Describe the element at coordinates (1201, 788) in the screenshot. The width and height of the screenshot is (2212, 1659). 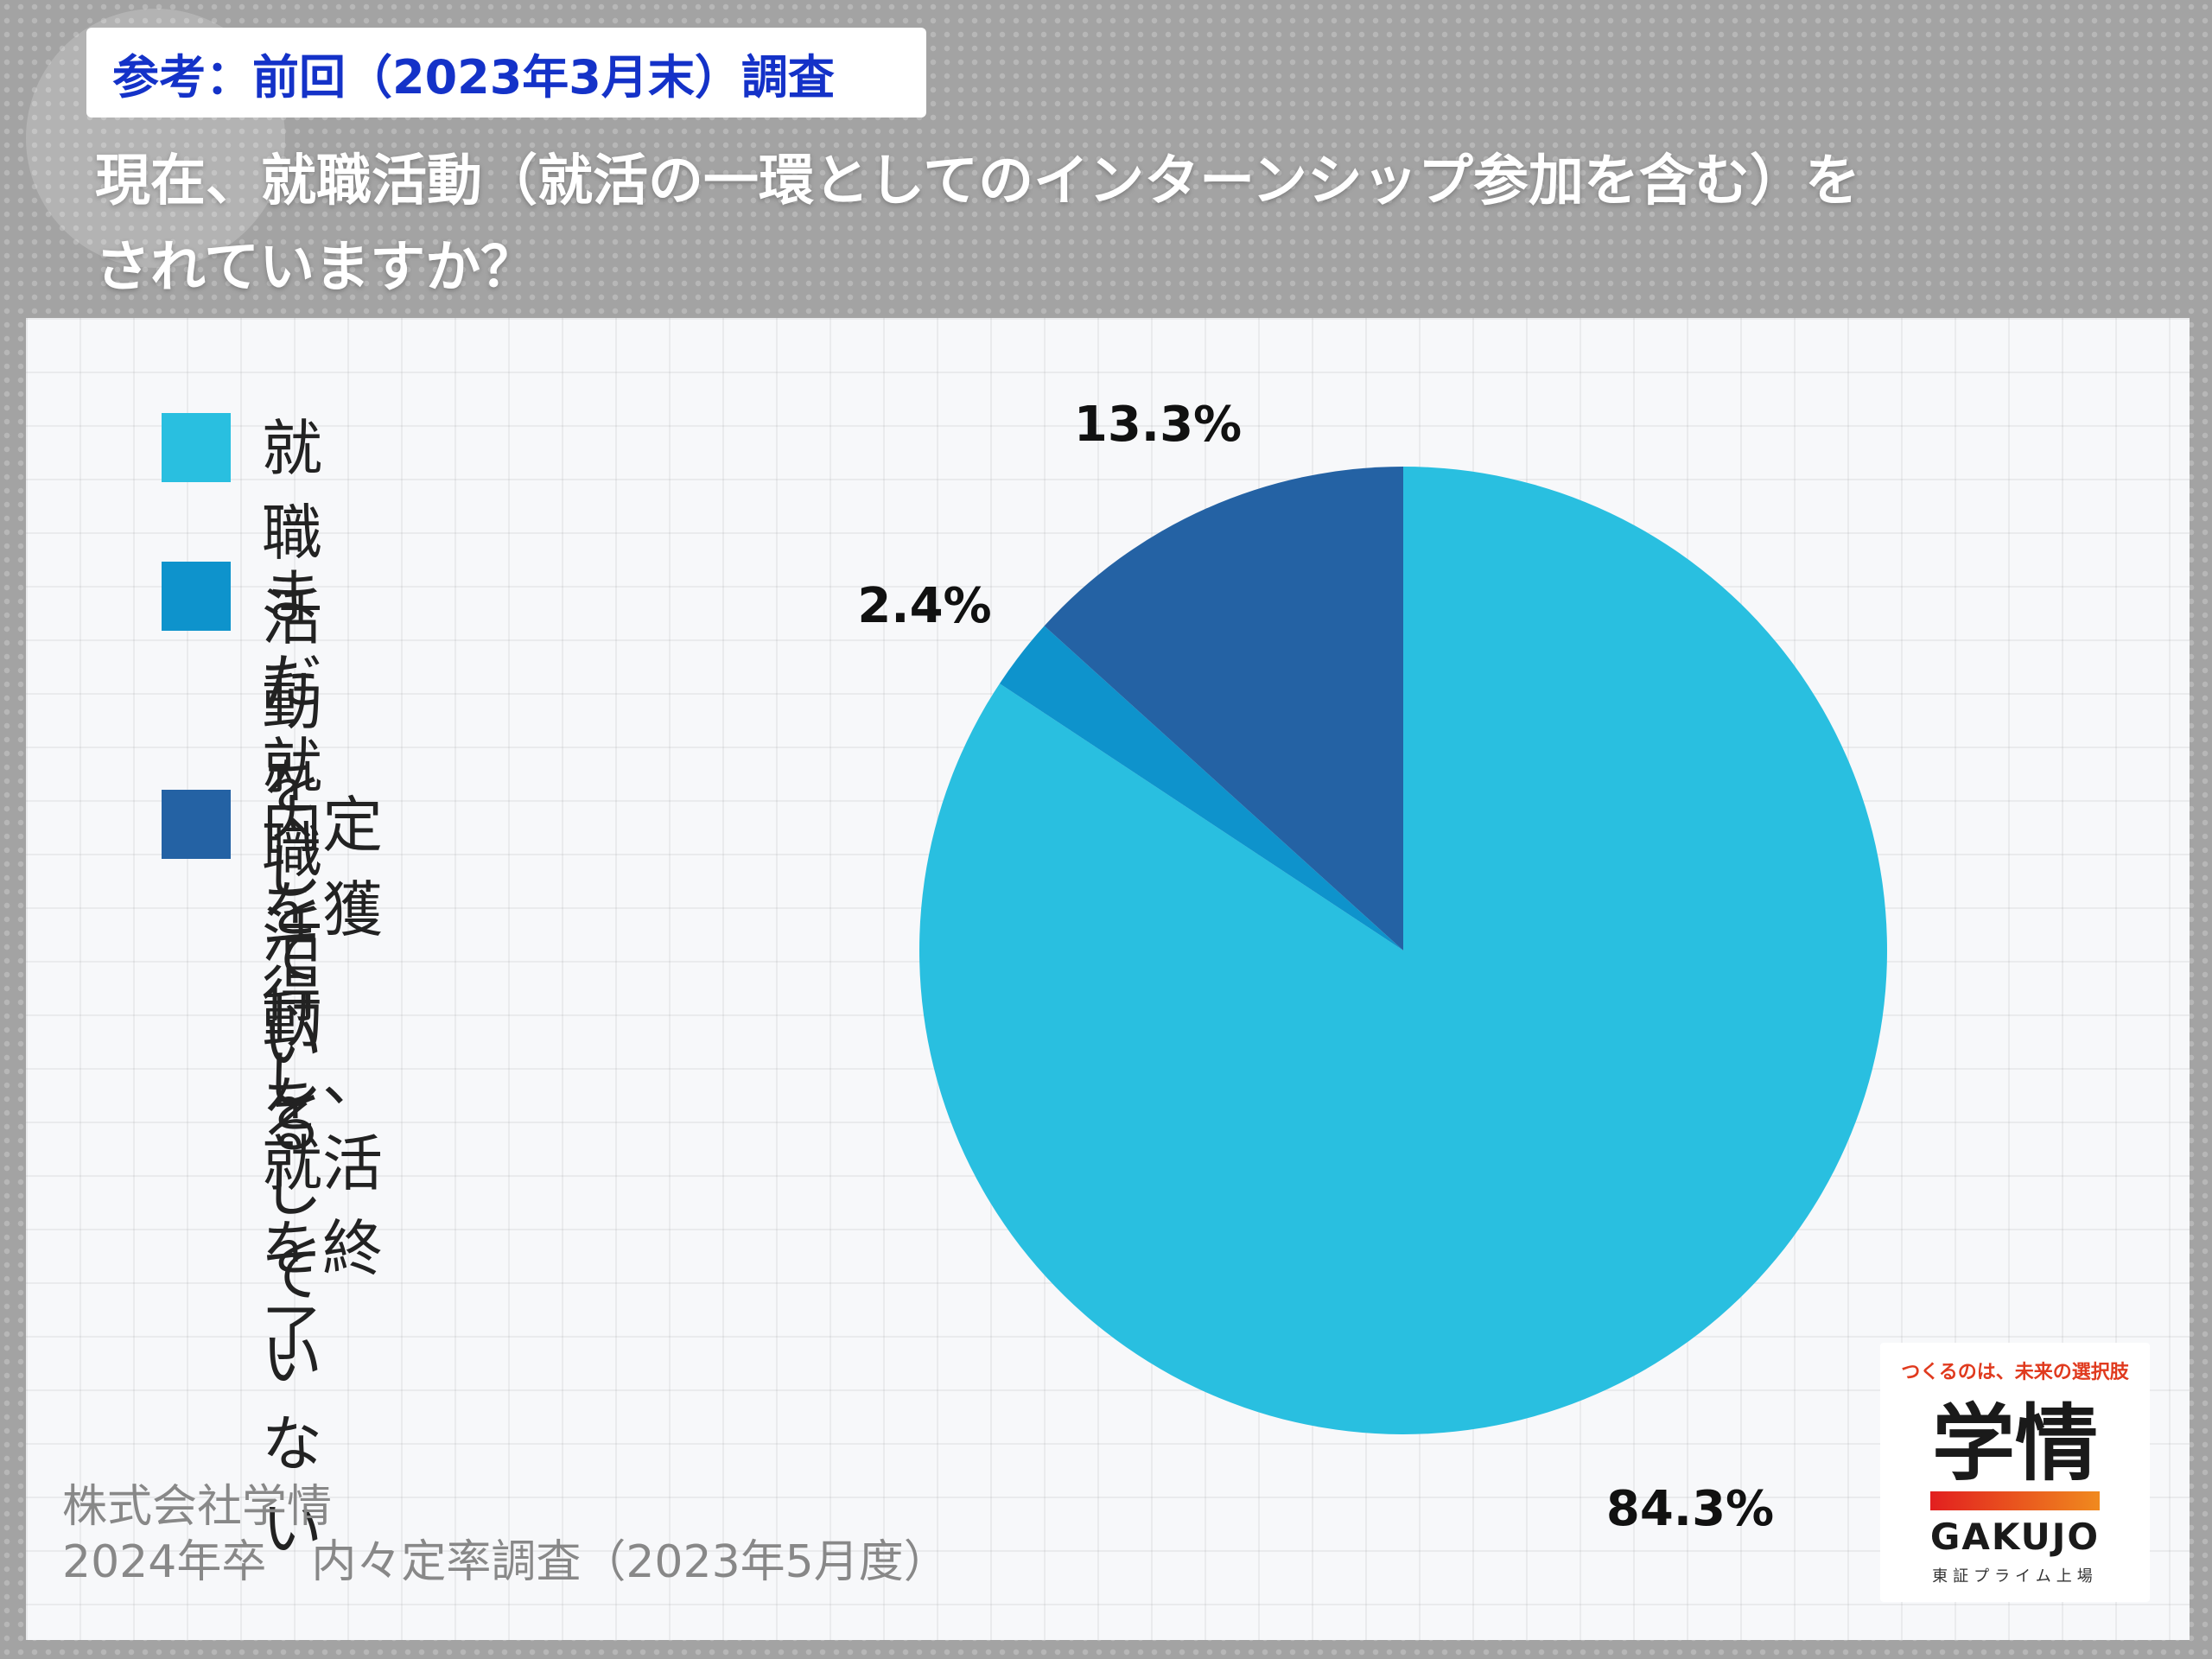
I see `pie-slice-not-started` at that location.